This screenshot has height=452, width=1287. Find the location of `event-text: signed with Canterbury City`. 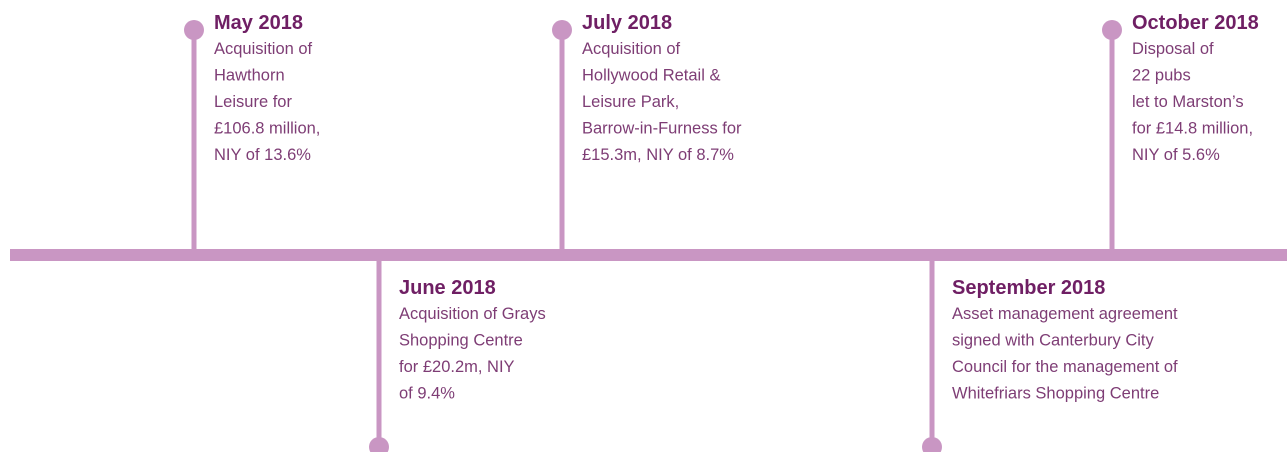

event-text: signed with Canterbury City is located at coordinates (1053, 341).